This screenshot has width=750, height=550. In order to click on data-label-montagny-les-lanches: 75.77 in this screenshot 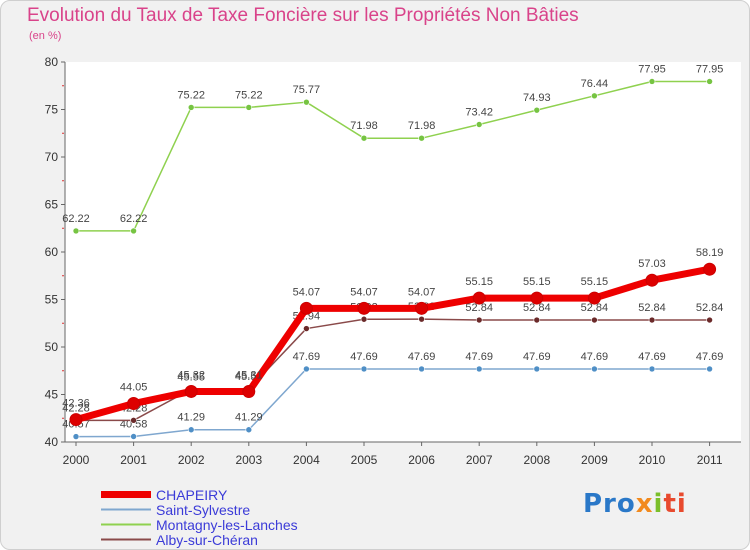, I will do `click(307, 90)`.